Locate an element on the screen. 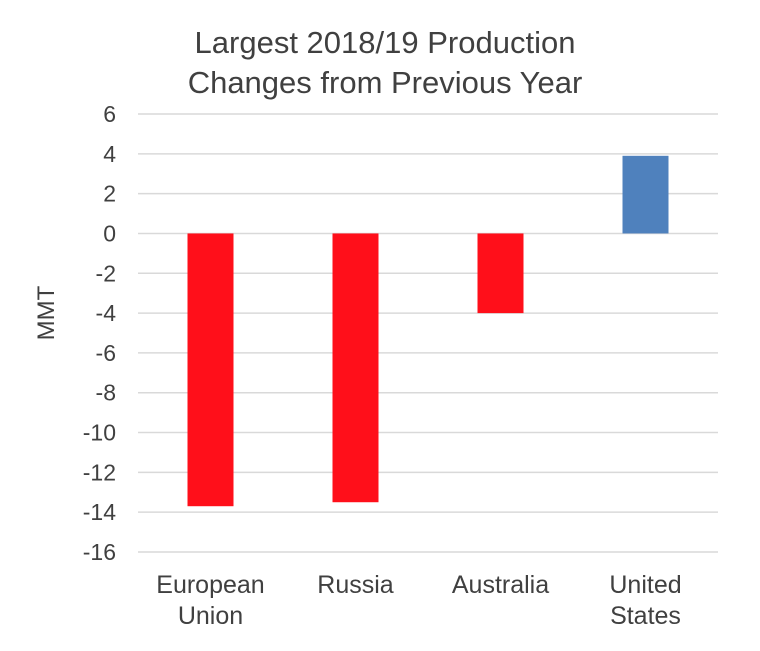 This screenshot has width=760, height=651. y-tick-label: 0 is located at coordinates (109, 233).